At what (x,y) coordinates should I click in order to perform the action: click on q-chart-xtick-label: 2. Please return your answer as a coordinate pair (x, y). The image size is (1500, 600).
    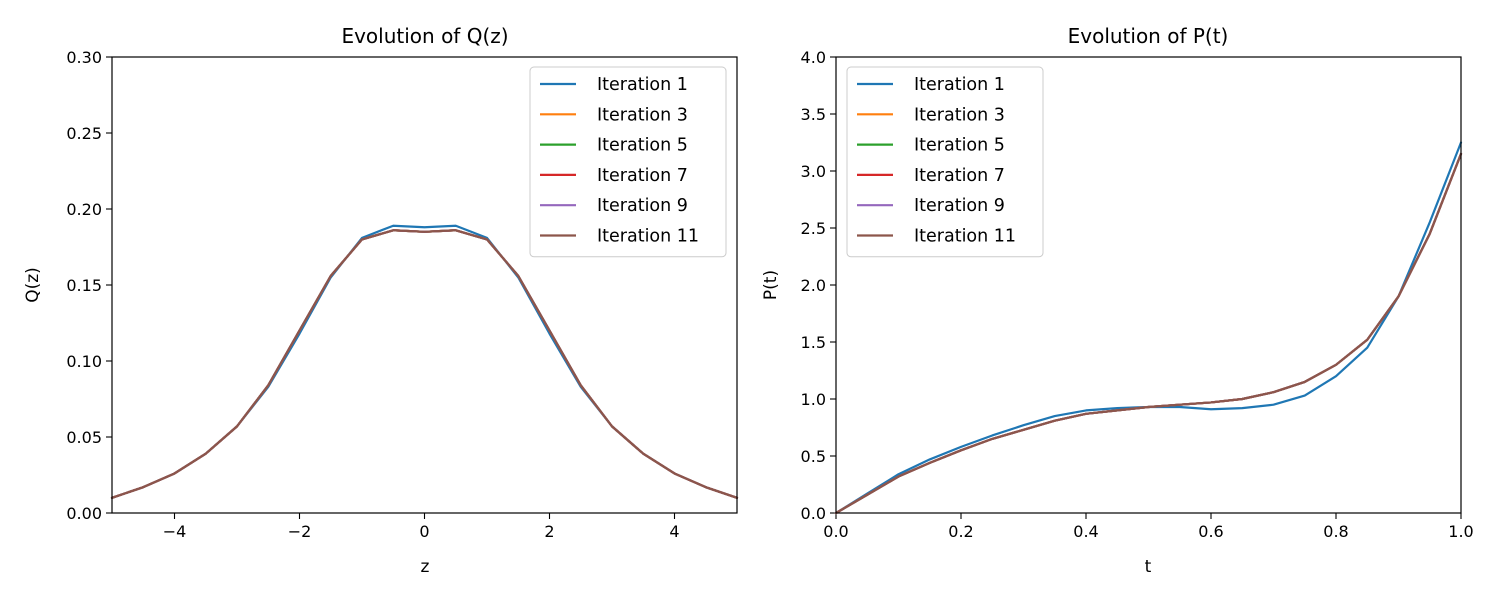
    Looking at the image, I should click on (549, 531).